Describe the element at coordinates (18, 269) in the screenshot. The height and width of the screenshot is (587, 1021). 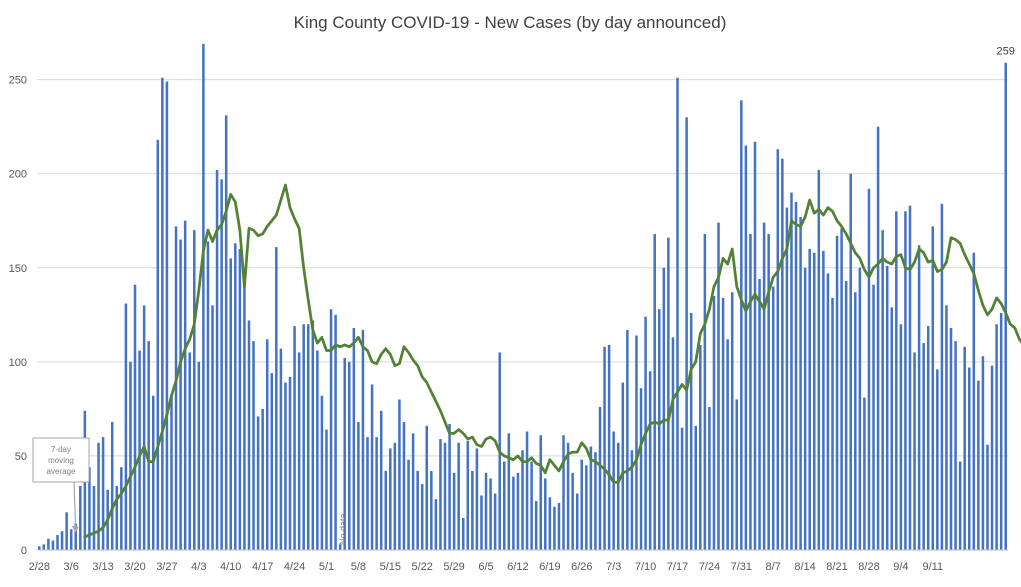
I see `y-tick-label: 150` at that location.